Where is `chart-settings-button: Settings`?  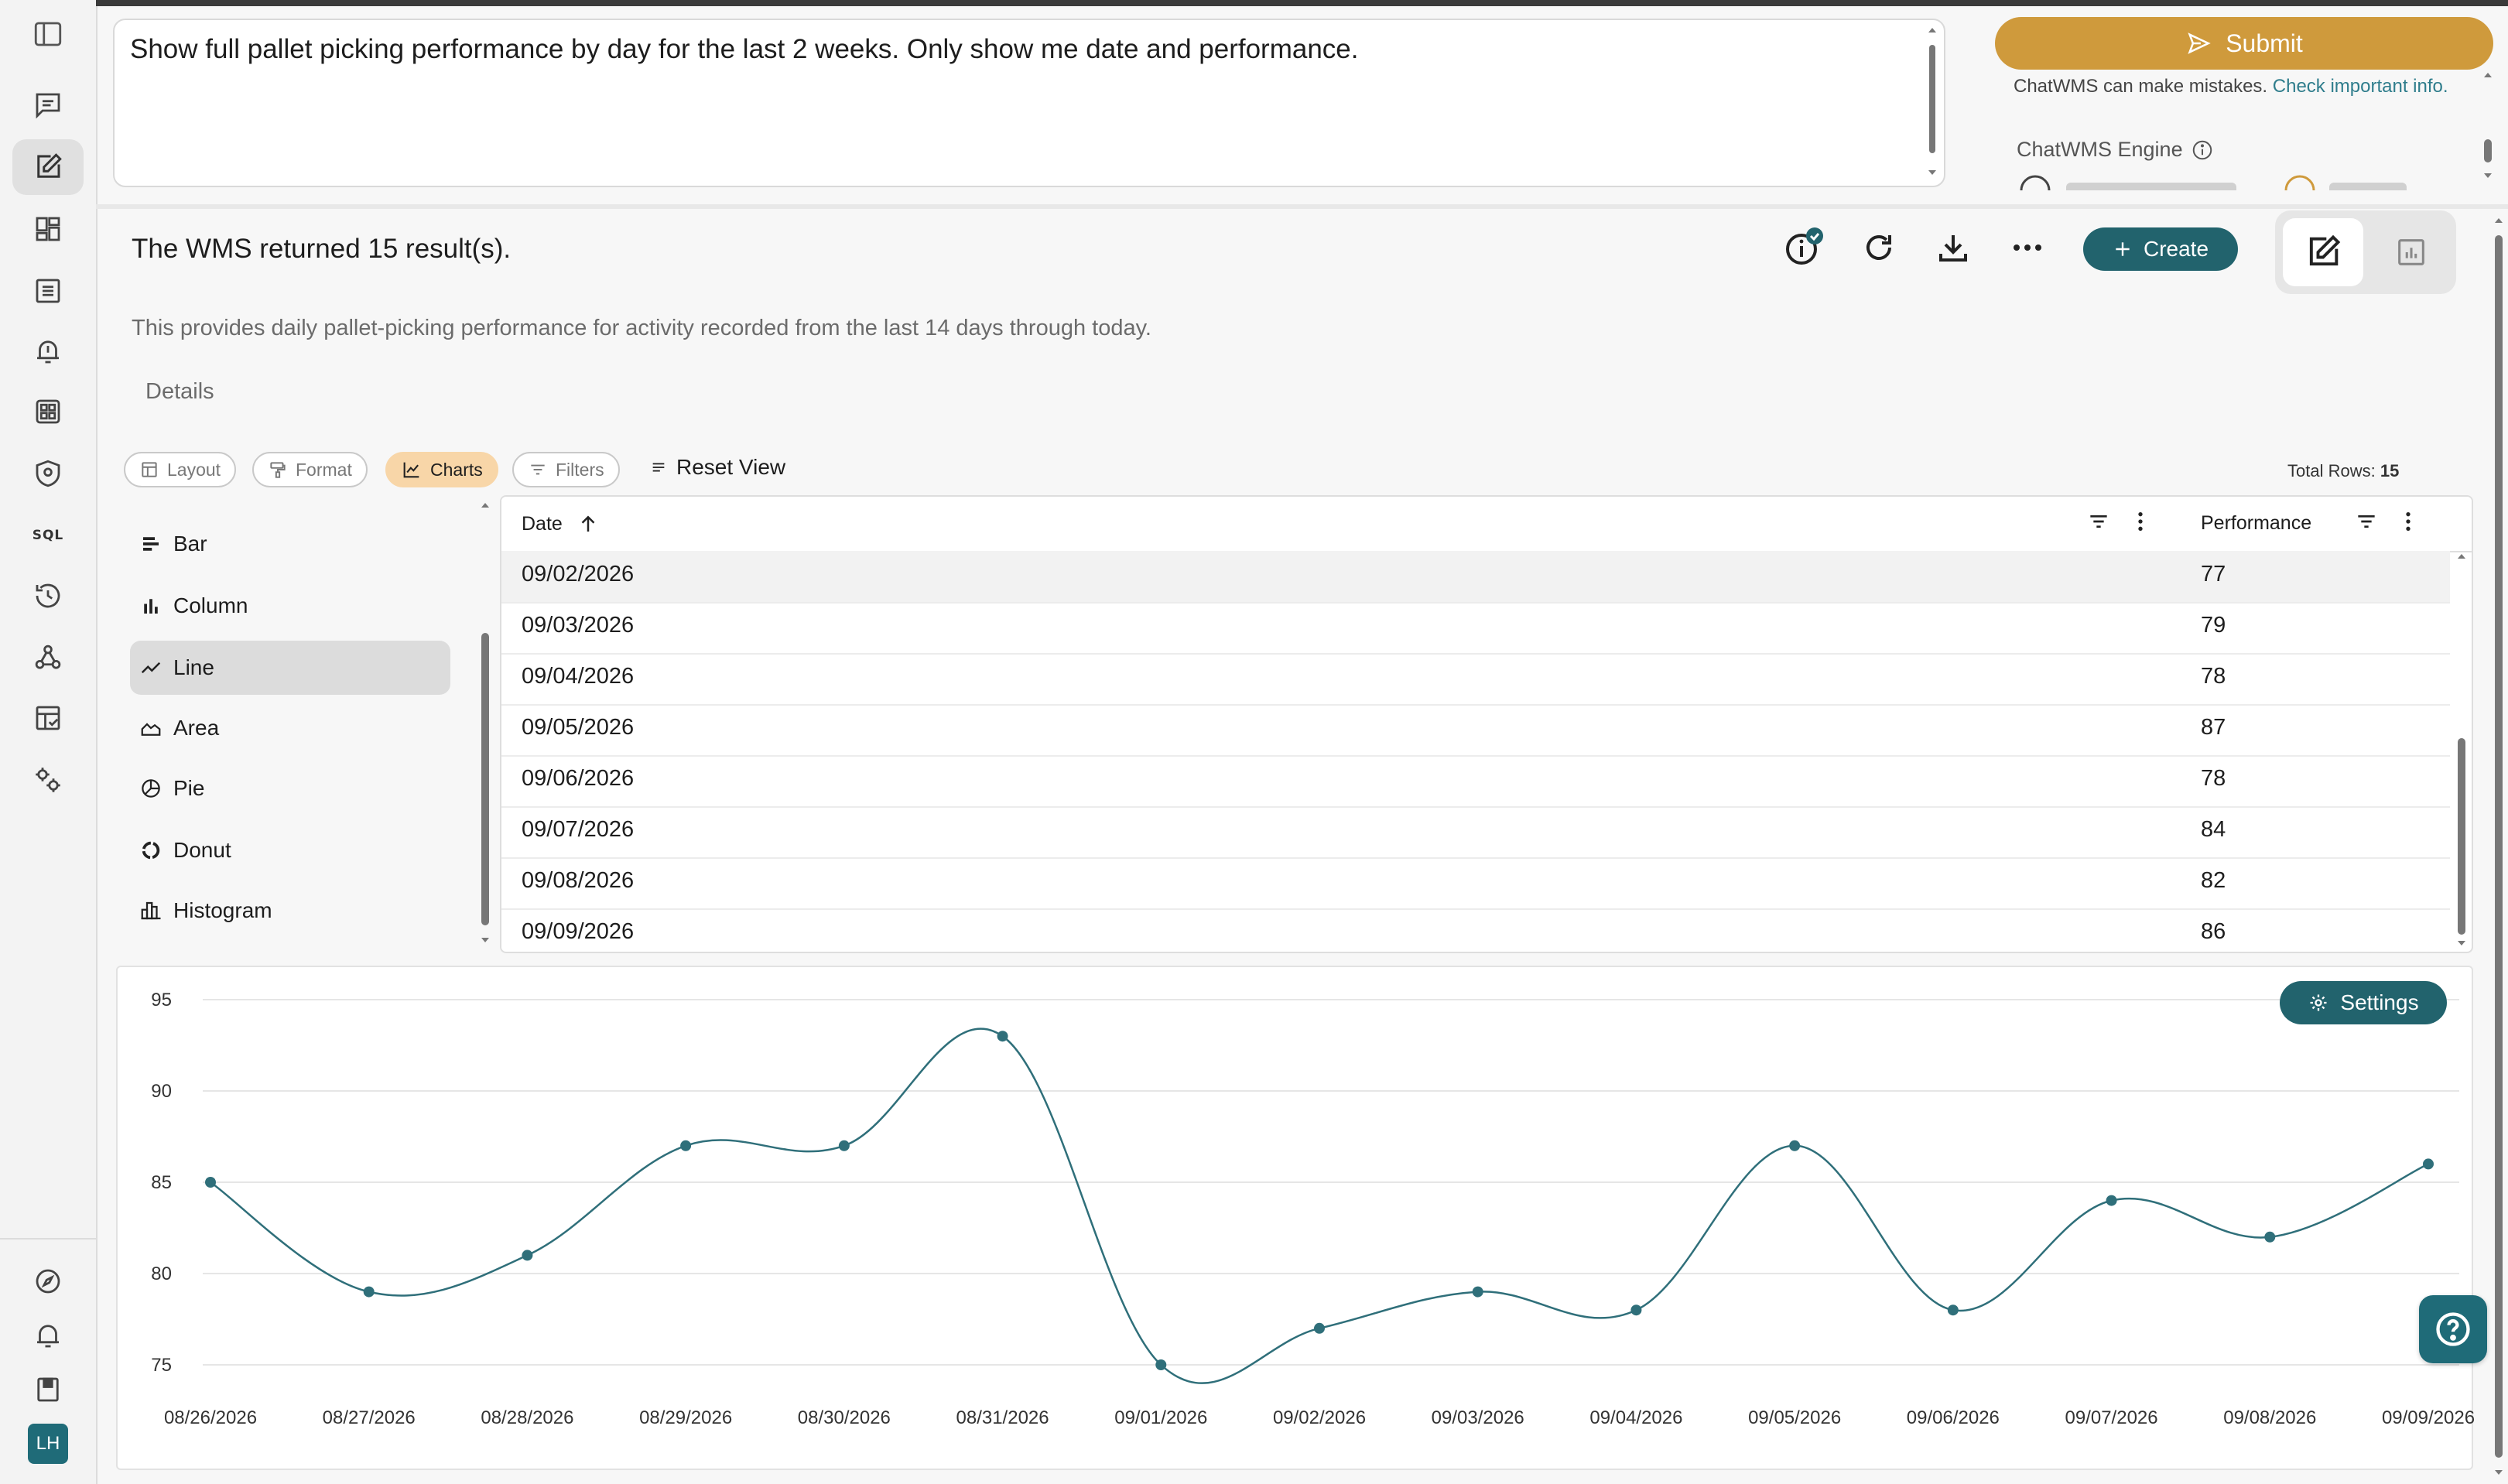
chart-settings-button: Settings is located at coordinates (2363, 1003).